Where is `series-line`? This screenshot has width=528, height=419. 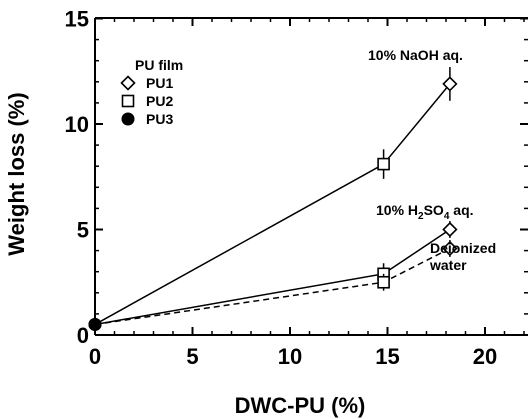 series-line is located at coordinates (272, 286).